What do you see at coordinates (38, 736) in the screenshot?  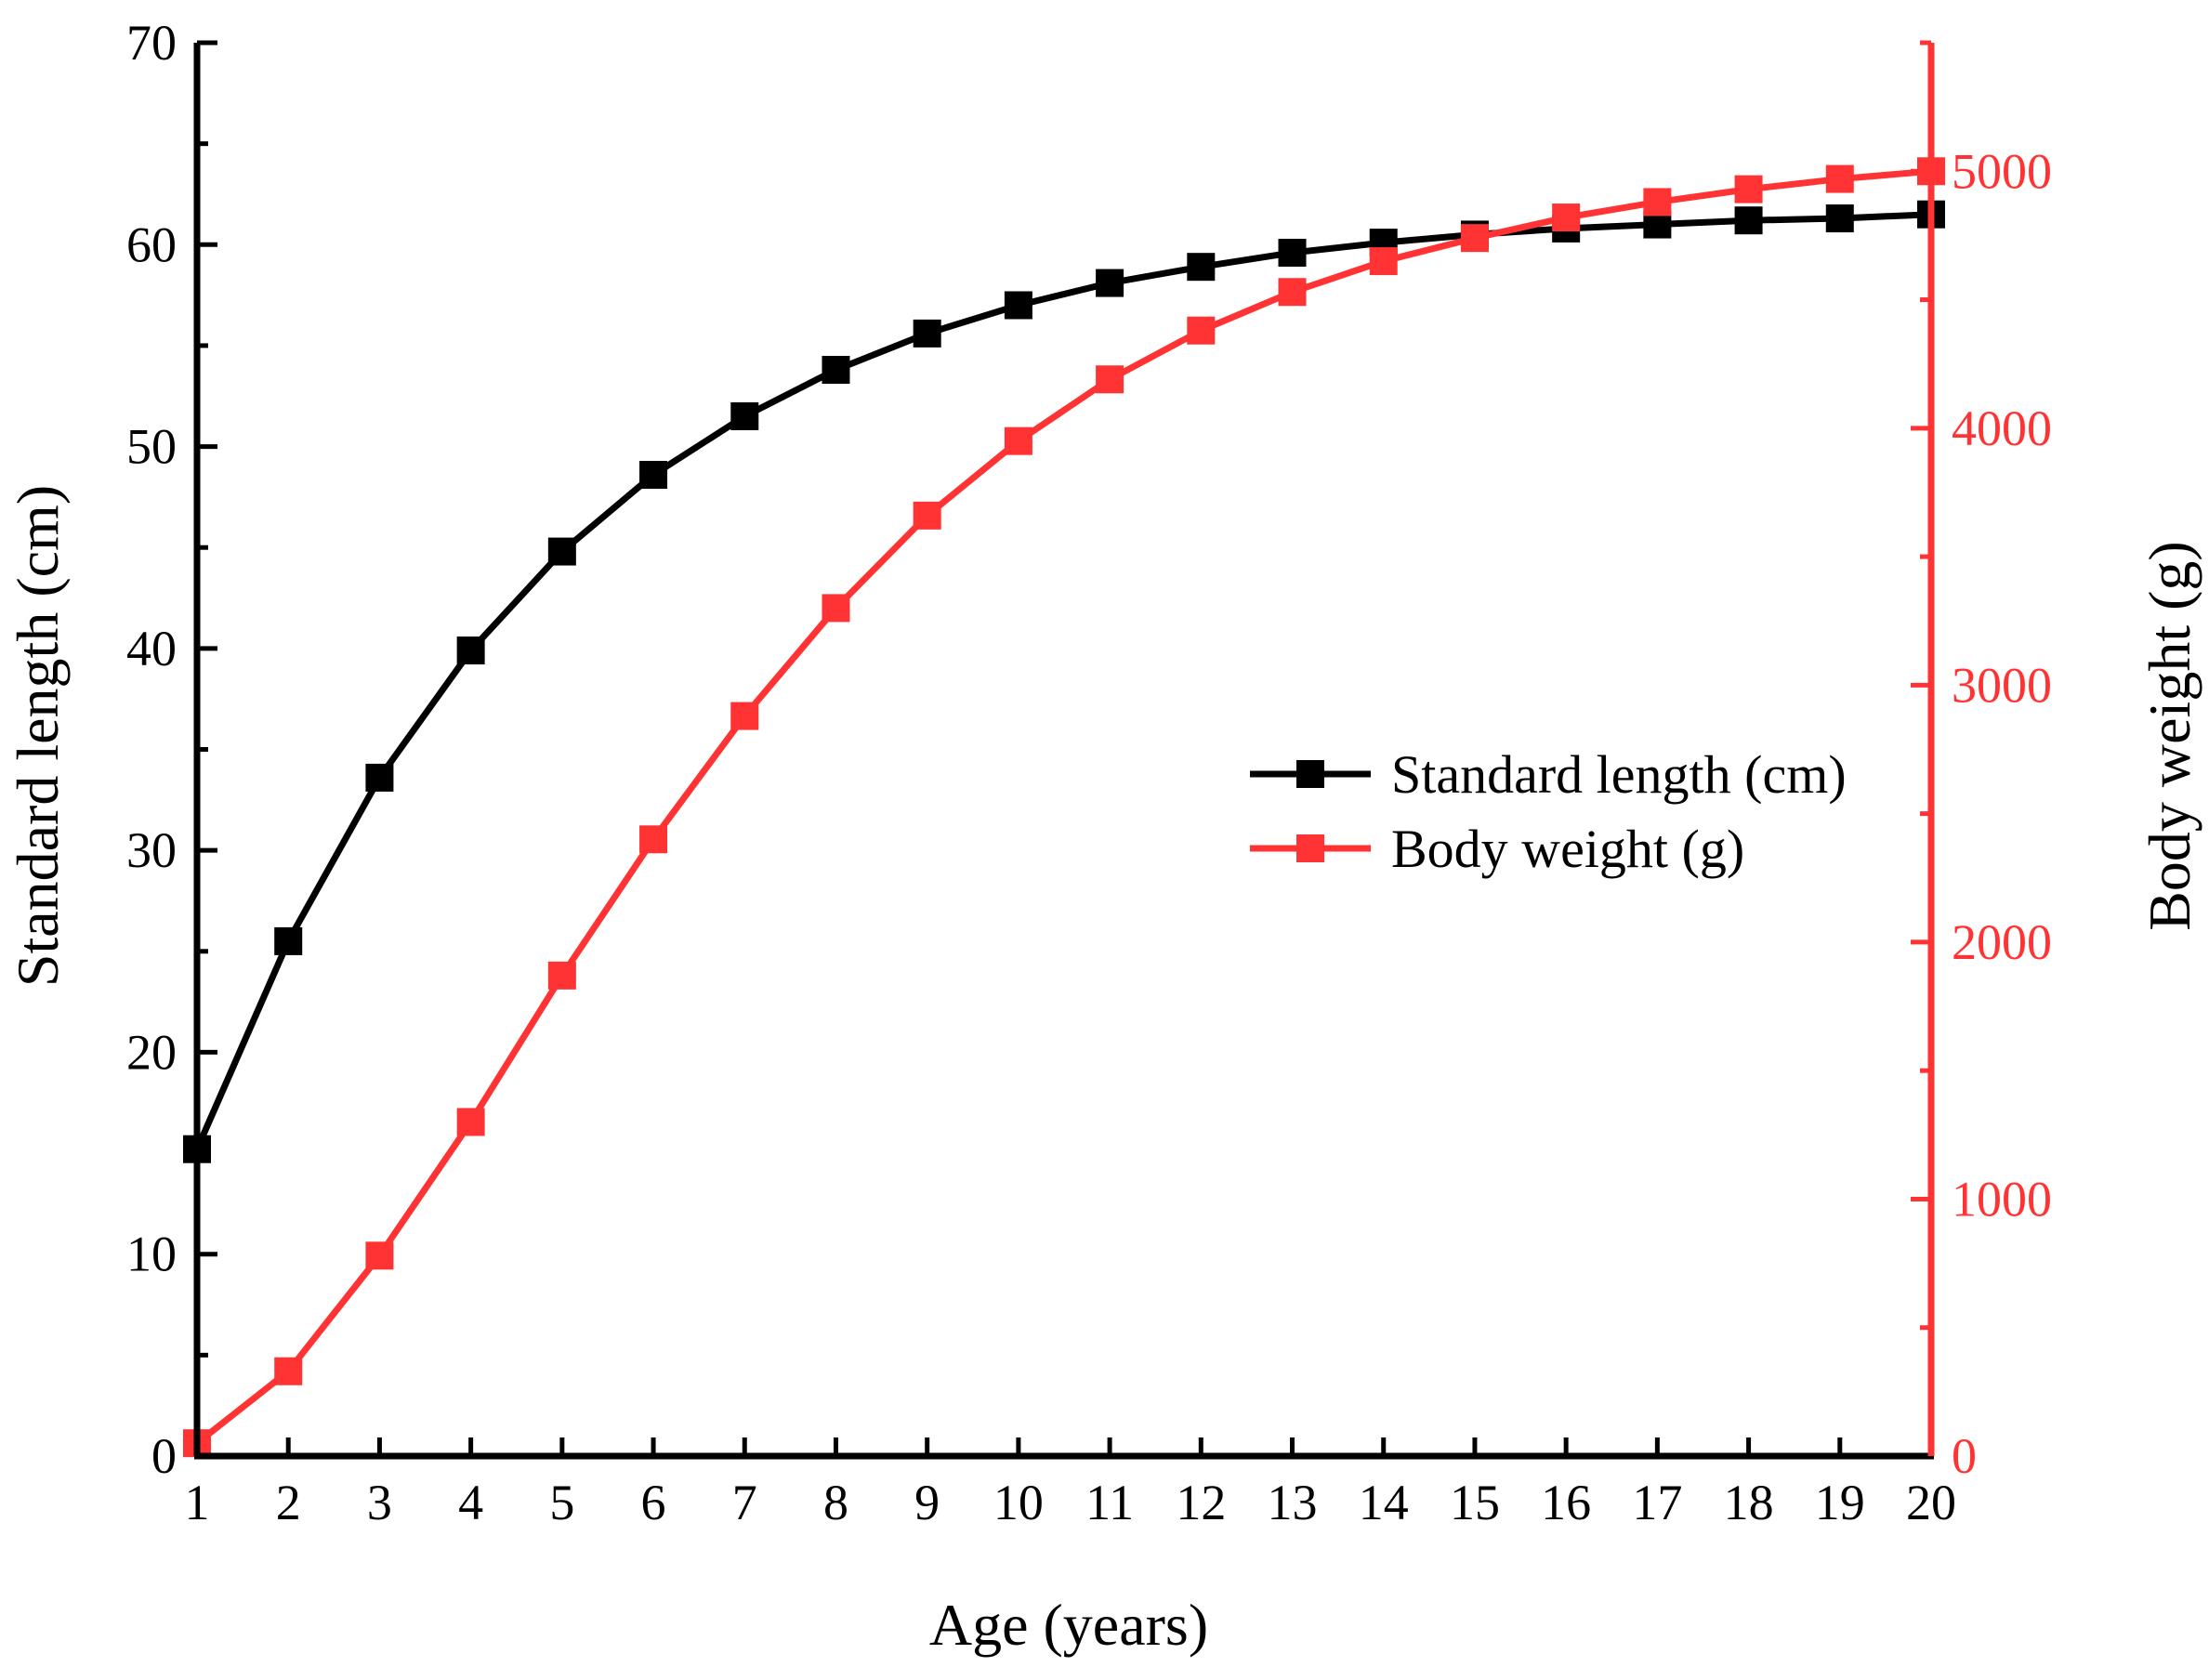 I see `y-left-axis-title: Standard length (cm)` at bounding box center [38, 736].